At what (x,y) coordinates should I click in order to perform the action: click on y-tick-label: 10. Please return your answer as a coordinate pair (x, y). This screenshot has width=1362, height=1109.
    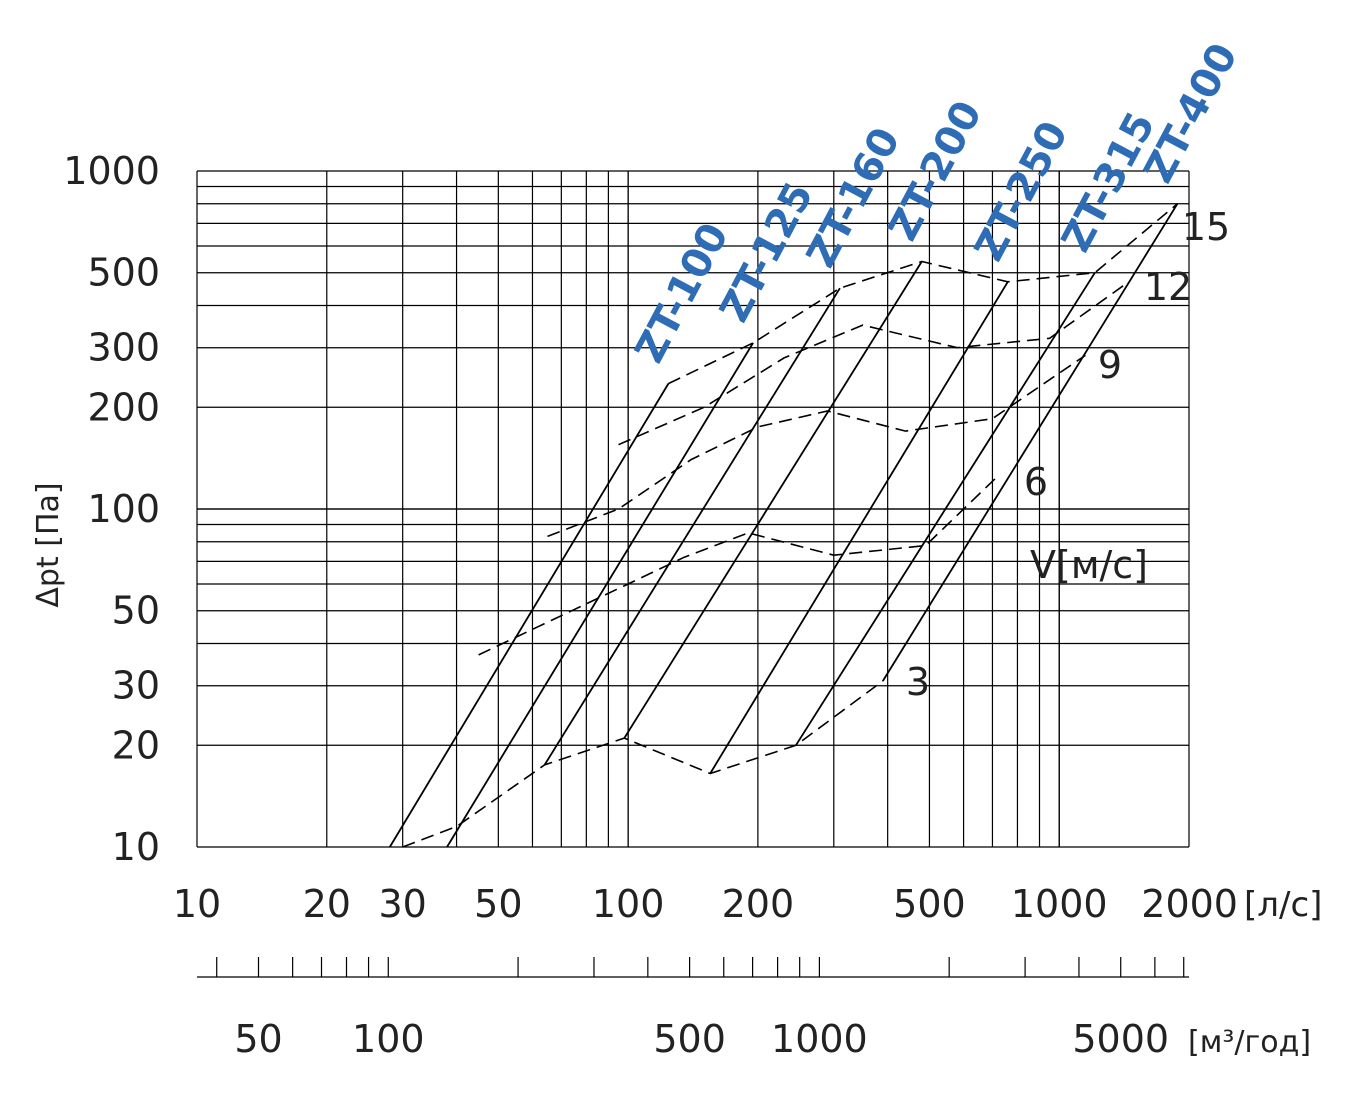
    Looking at the image, I should click on (136, 847).